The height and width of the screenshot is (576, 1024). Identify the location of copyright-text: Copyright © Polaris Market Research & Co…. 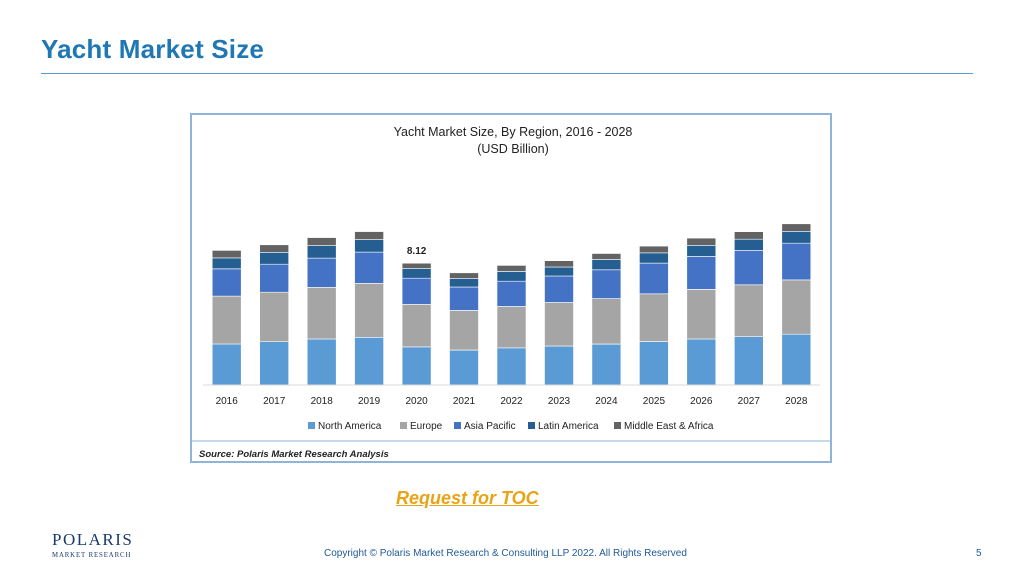
(505, 553).